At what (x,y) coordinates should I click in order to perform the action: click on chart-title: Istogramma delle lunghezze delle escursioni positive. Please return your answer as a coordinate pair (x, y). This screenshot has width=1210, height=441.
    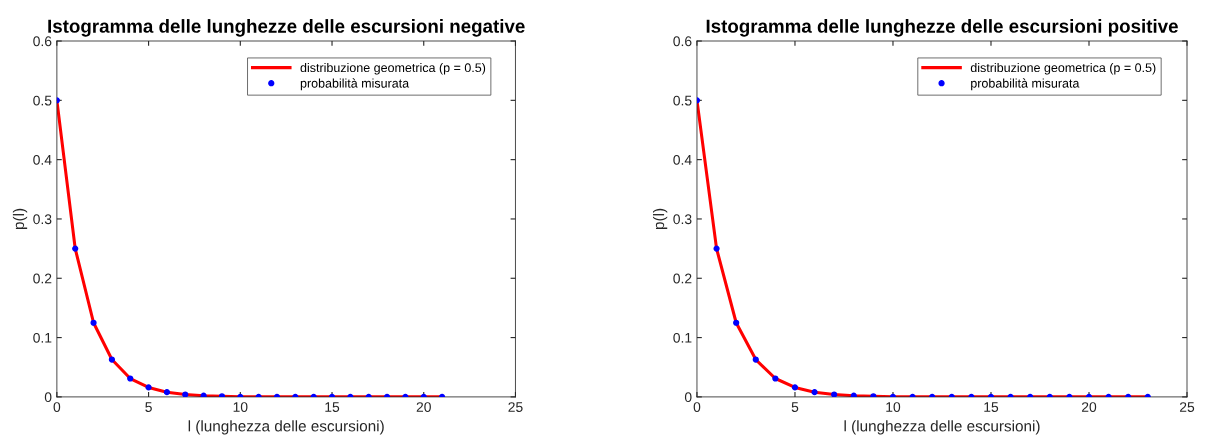
    Looking at the image, I should click on (942, 28).